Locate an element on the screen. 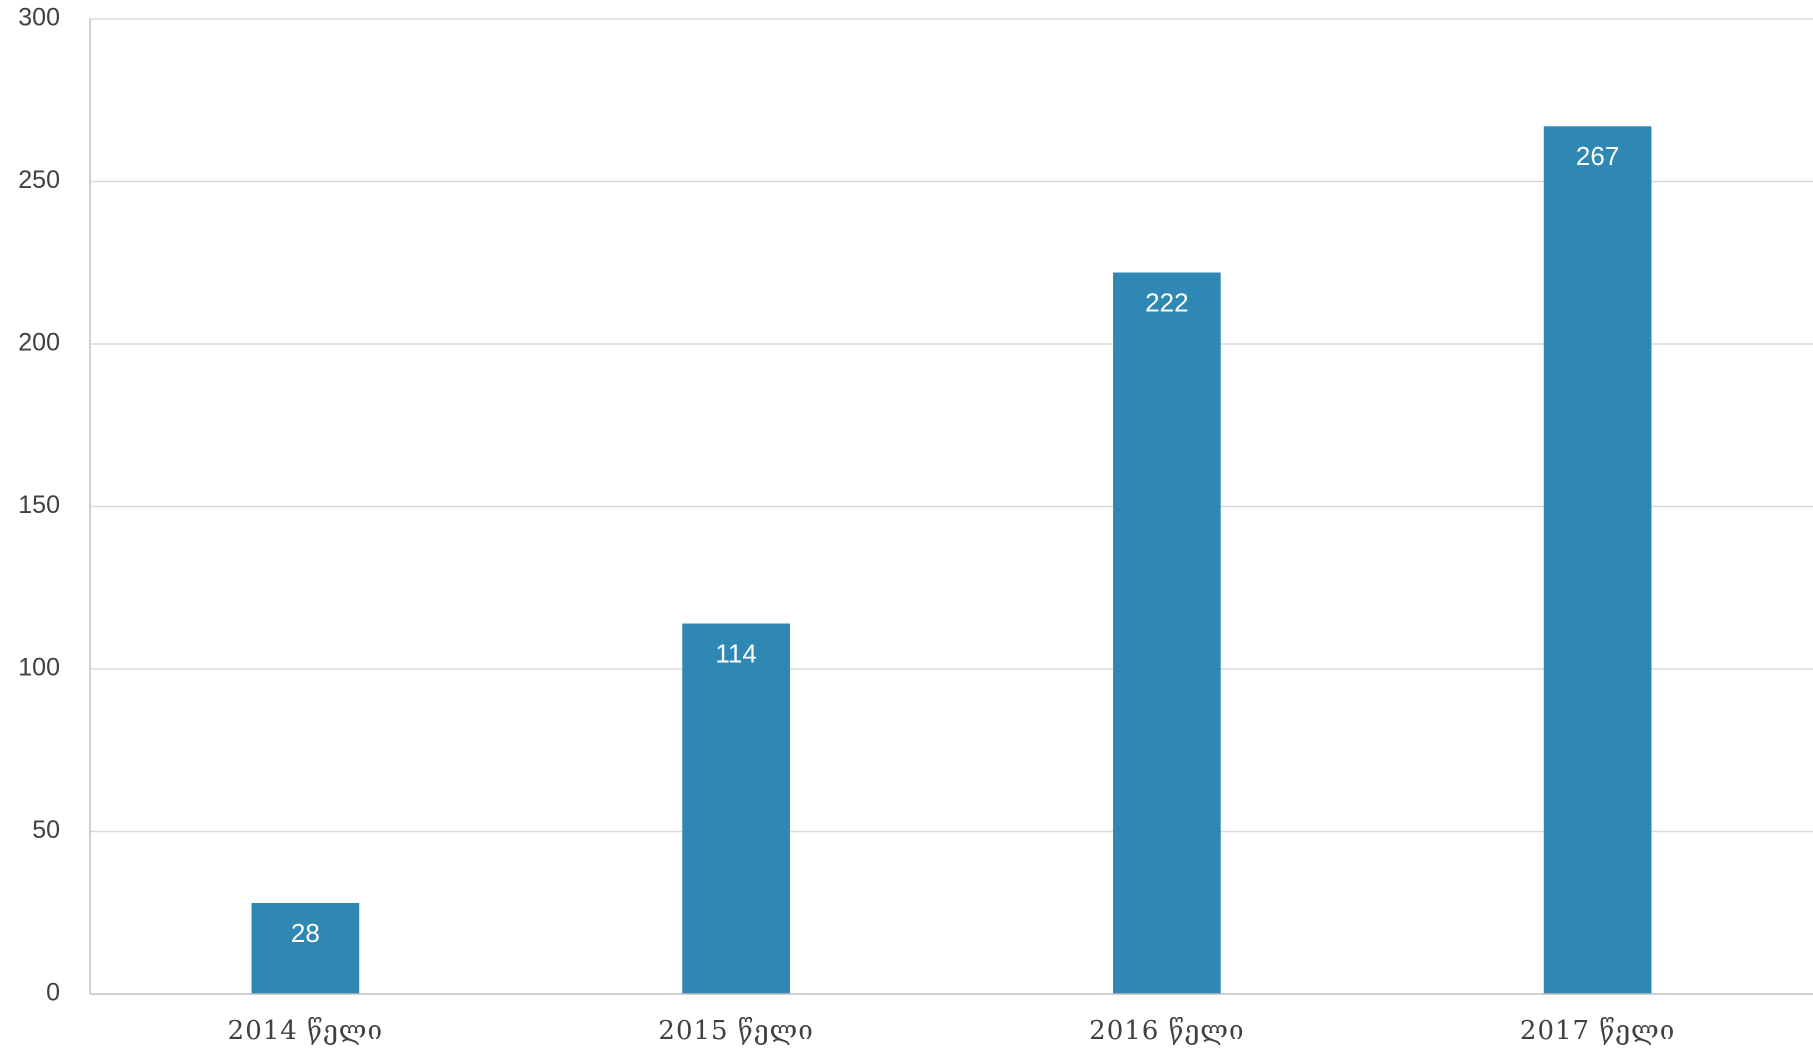 The width and height of the screenshot is (1813, 1062). y-tick-label: 150 is located at coordinates (39, 505).